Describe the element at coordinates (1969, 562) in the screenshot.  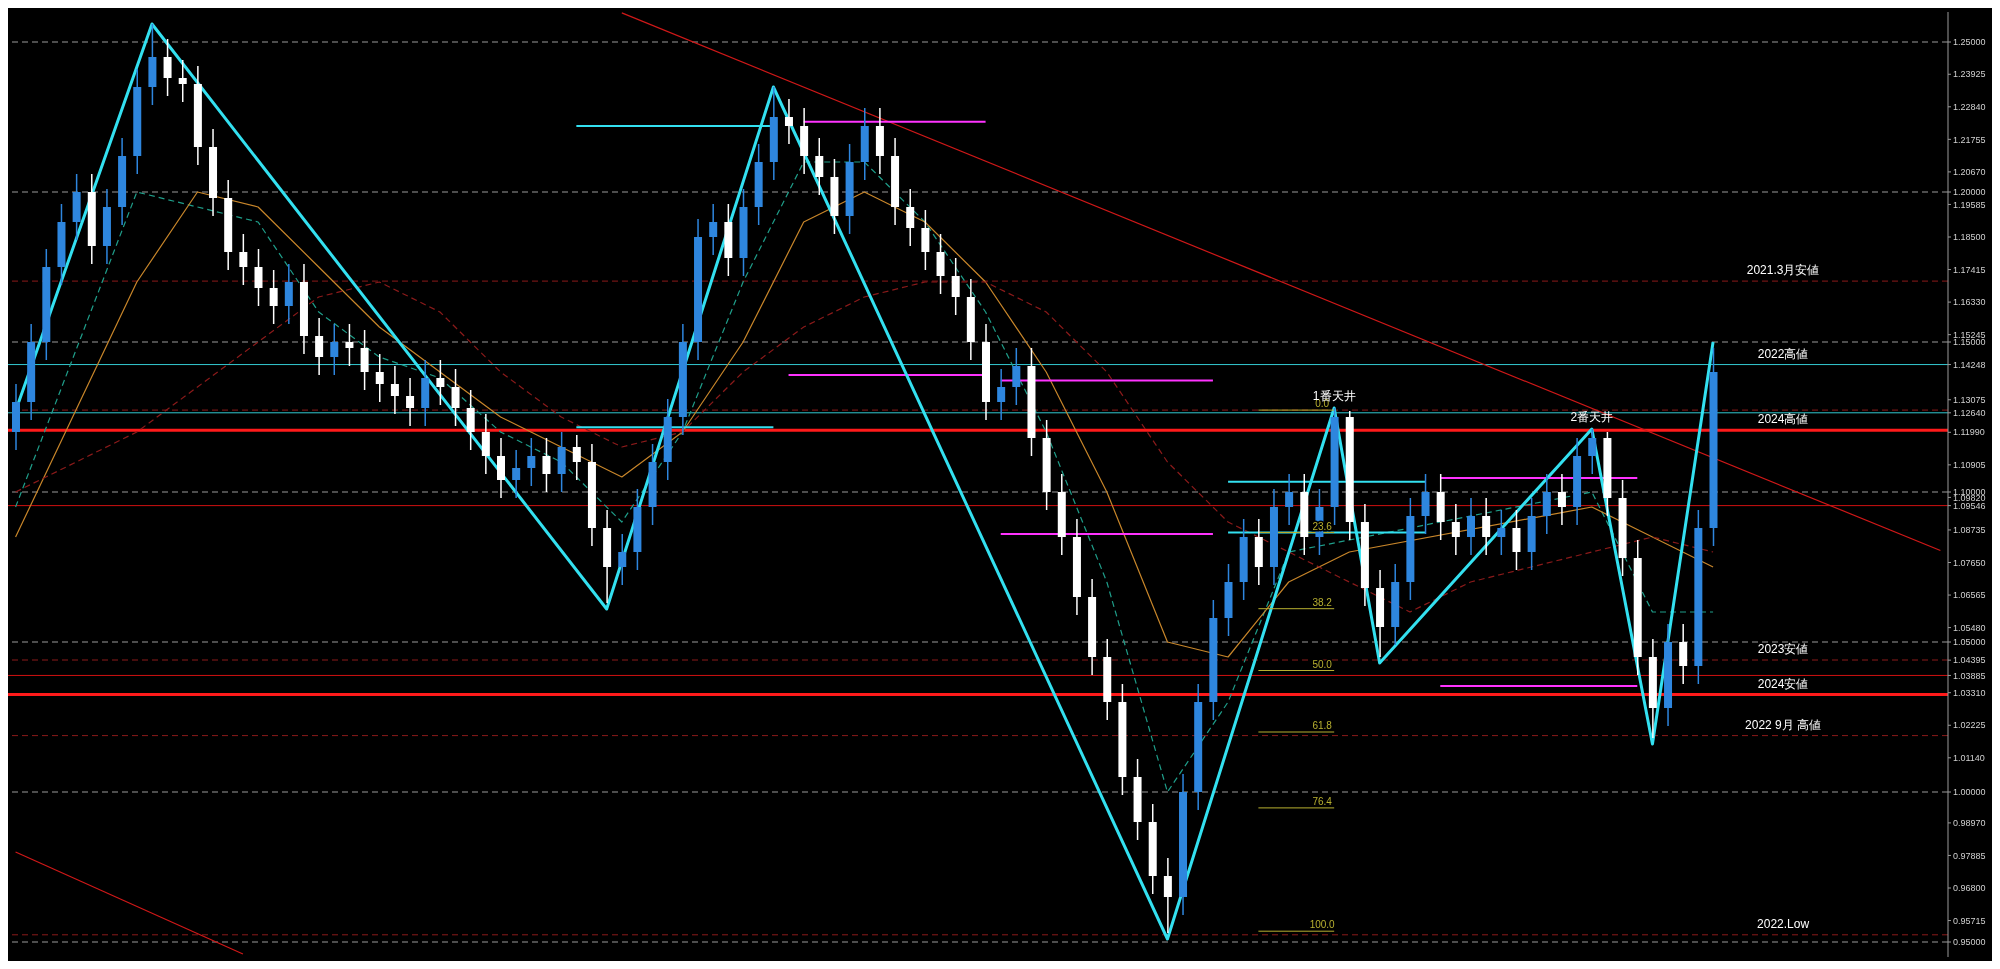
I see `y-tick-label: 1.07650` at that location.